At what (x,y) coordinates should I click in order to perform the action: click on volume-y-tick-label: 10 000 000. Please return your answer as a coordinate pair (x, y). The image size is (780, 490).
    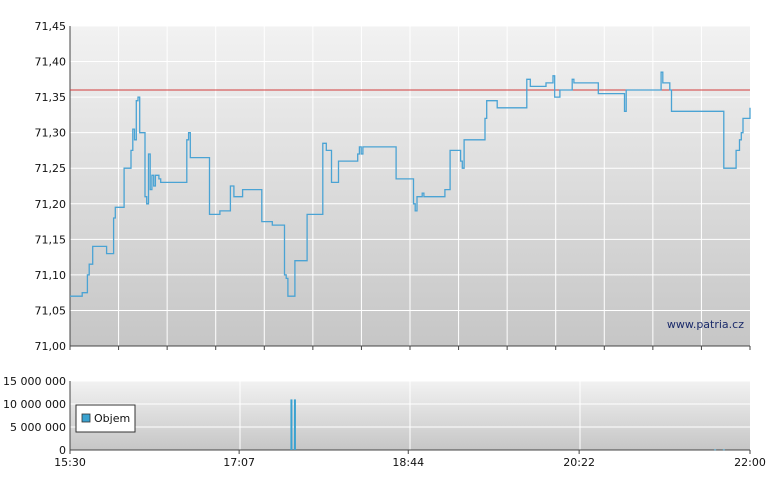
    Looking at the image, I should click on (34, 404).